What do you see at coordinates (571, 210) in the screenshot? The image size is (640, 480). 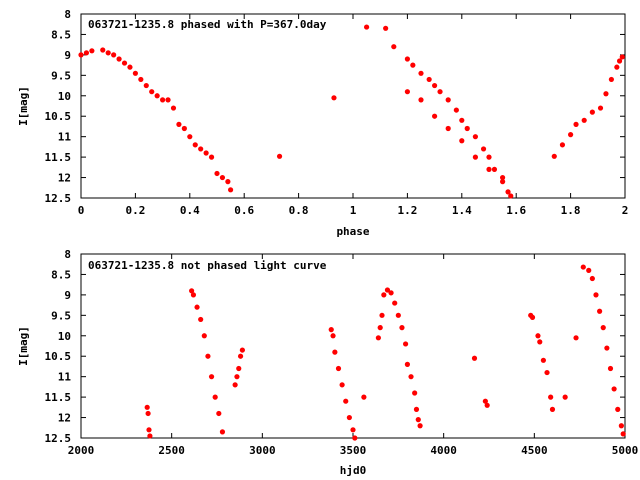 I see `phased-x-tick-label: 1.8` at bounding box center [571, 210].